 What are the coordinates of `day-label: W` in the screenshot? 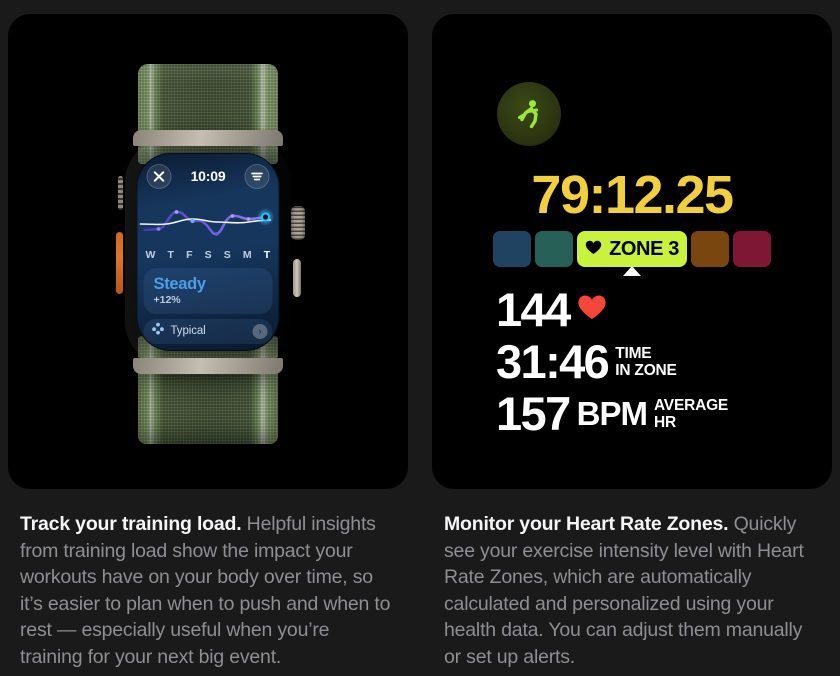 It's located at (150, 254).